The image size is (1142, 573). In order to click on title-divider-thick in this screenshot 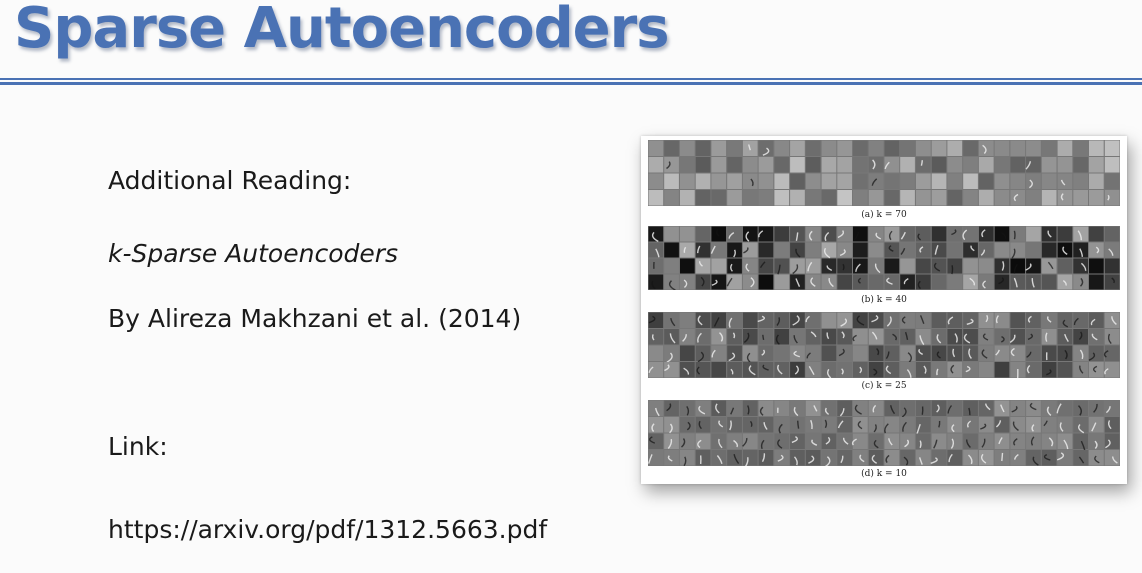, I will do `click(571, 83)`.